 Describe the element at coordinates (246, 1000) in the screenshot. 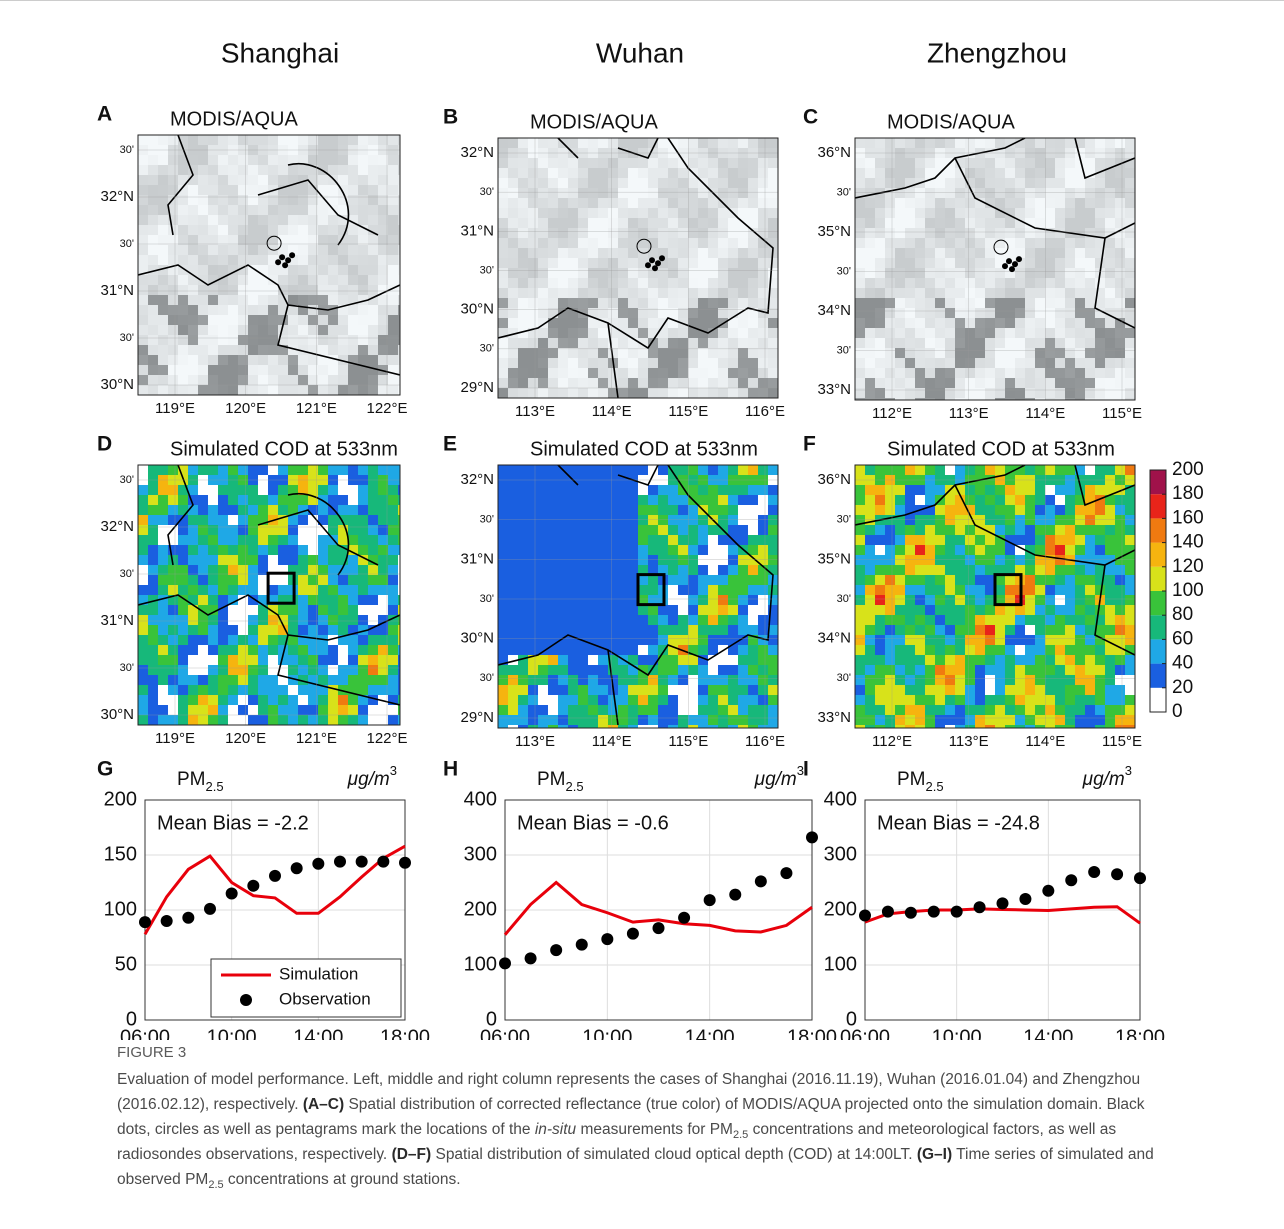

I see `legend-swatch` at that location.